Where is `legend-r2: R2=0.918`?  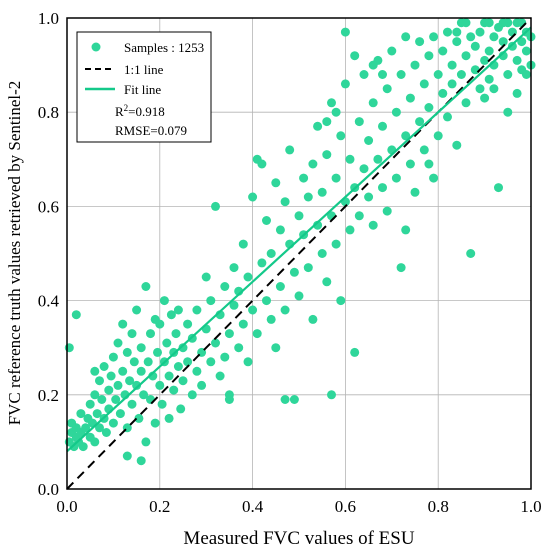
legend-r2: R2=0.918 is located at coordinates (140, 111).